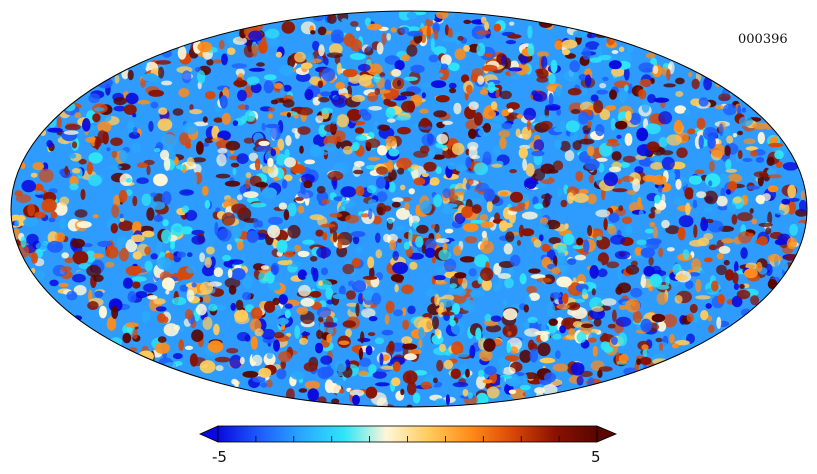 The width and height of the screenshot is (817, 474). I want to click on map-id-label: 000396, so click(763, 39).